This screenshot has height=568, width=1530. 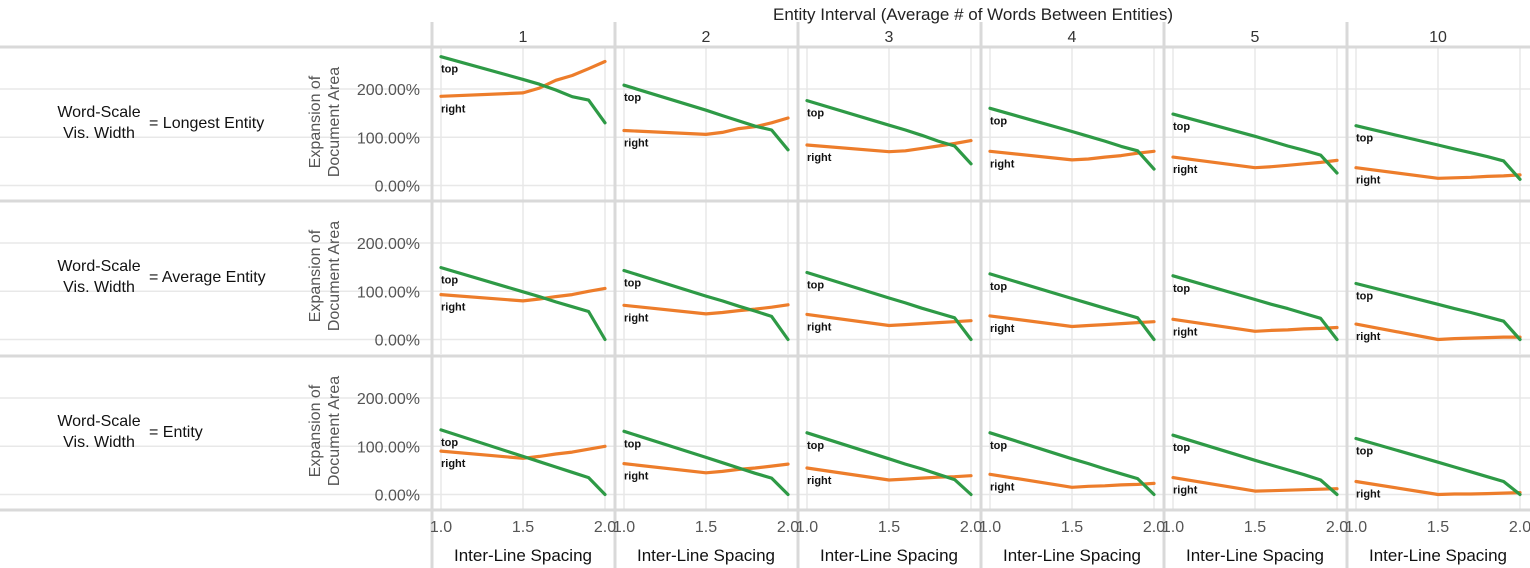 What do you see at coordinates (334, 122) in the screenshot?
I see `y-axis-label-line2: Document Area` at bounding box center [334, 122].